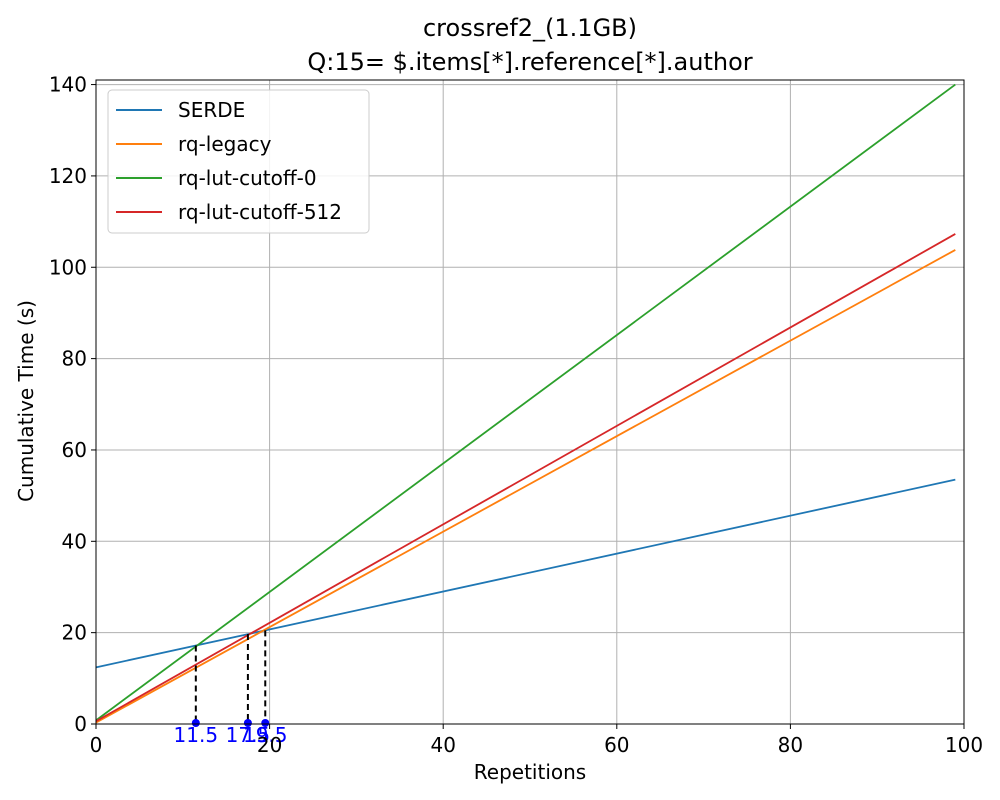 The image size is (1000, 800). What do you see at coordinates (260, 212) in the screenshot?
I see `legend-label: rq-lut-cutoff-512` at bounding box center [260, 212].